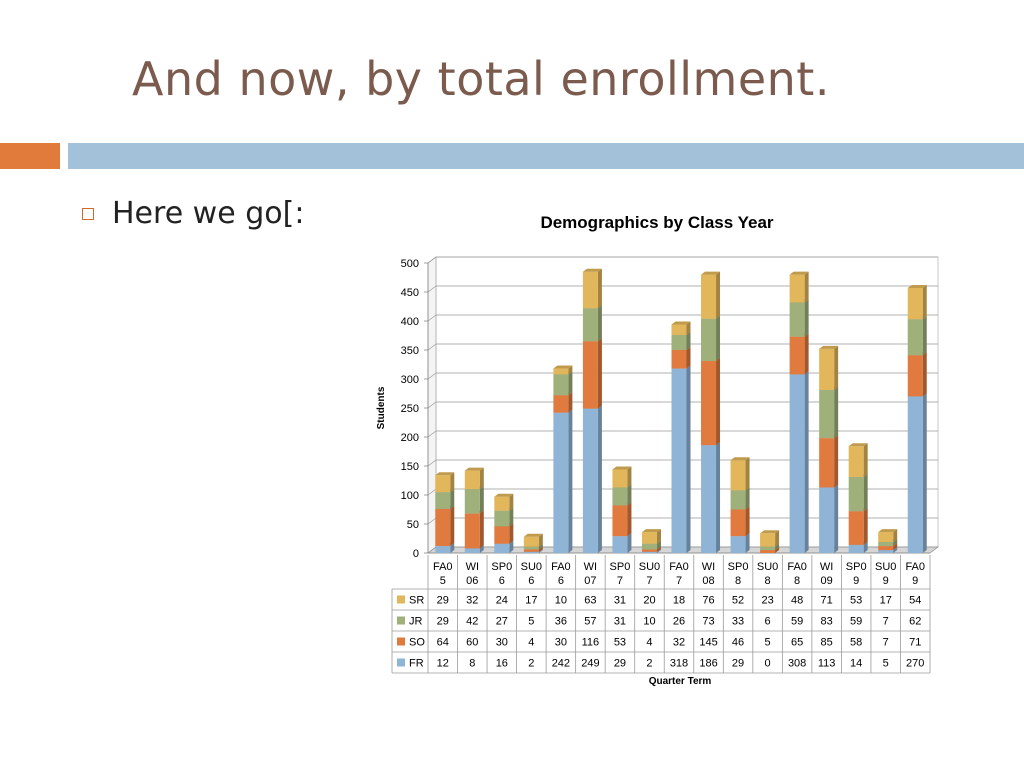  I want to click on x-tick-label: SU0, so click(767, 567).